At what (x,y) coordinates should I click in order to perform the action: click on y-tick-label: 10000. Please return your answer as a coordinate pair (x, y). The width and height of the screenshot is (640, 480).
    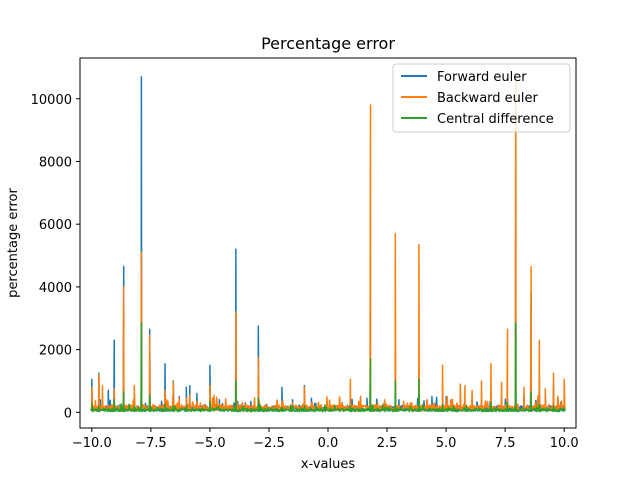
    Looking at the image, I should click on (51, 100).